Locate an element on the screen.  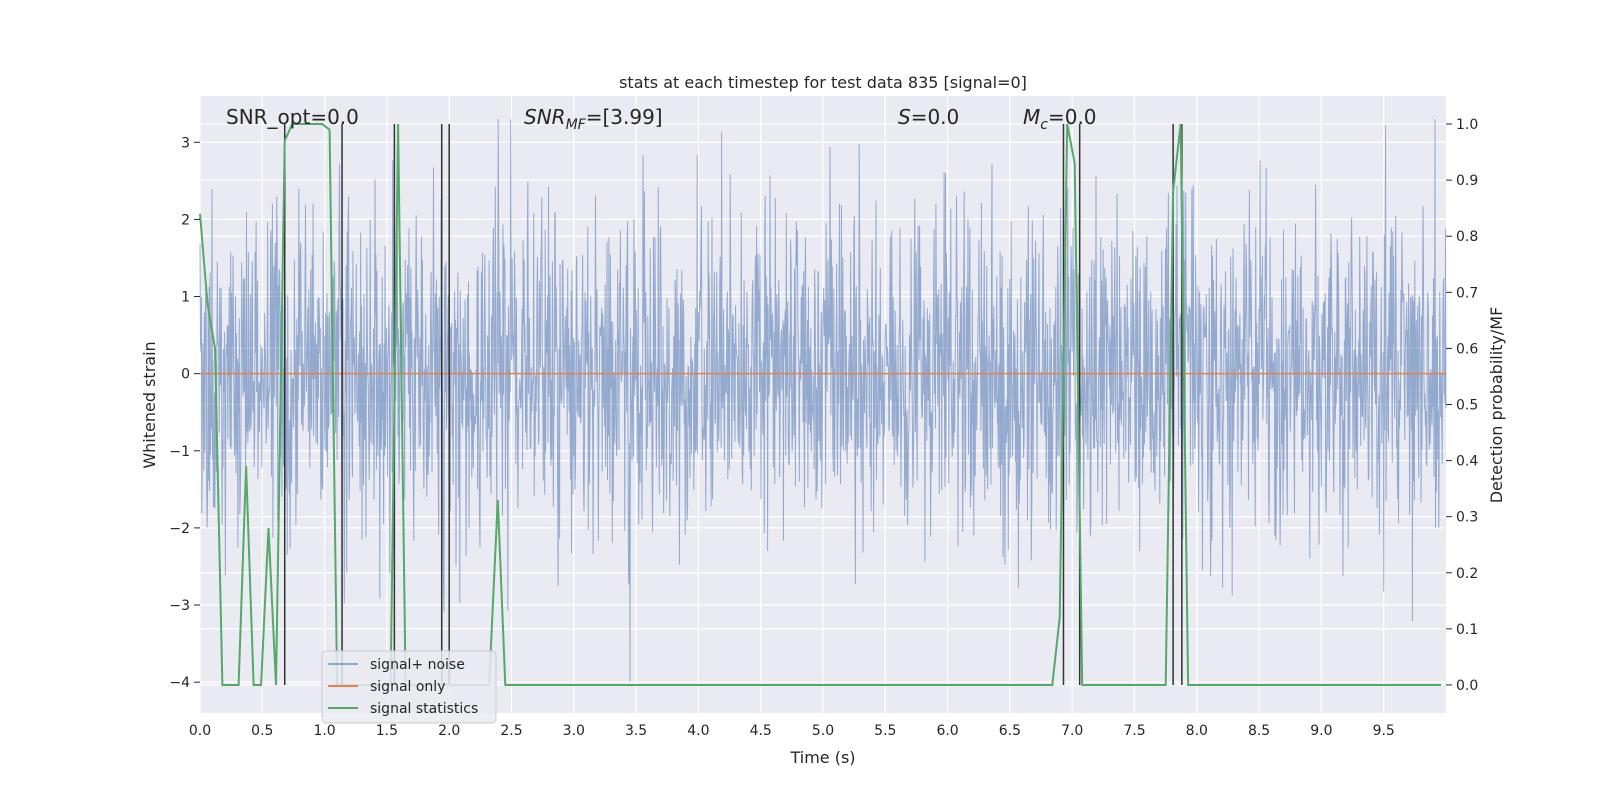
legend-label-signal-noise: signal+ noise is located at coordinates (417, 665).